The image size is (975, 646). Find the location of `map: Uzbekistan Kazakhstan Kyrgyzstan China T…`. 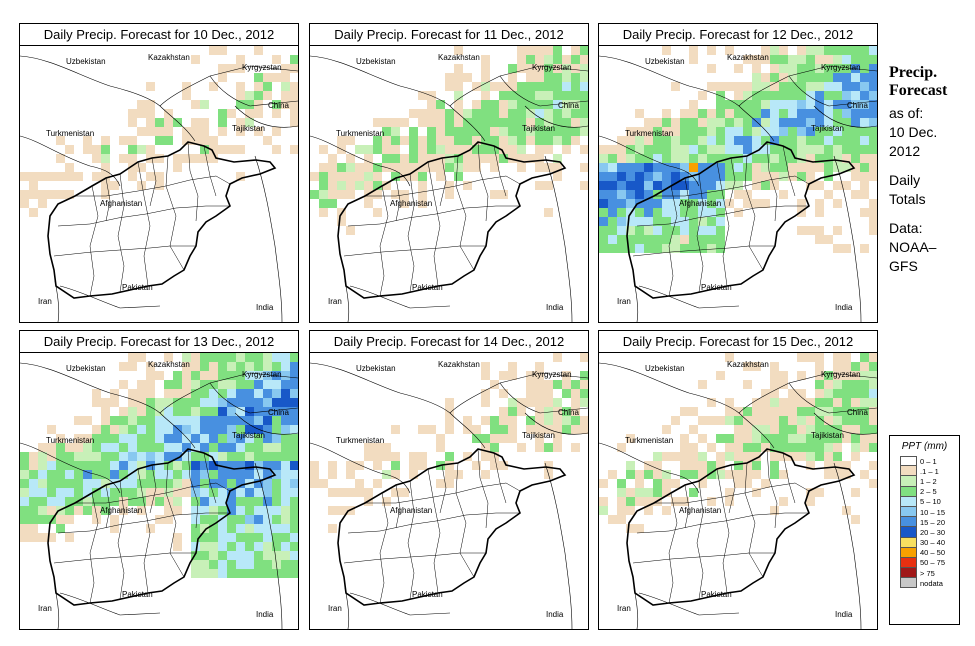

map: Uzbekistan Kazakhstan Kyrgyzstan China T… is located at coordinates (449, 491).